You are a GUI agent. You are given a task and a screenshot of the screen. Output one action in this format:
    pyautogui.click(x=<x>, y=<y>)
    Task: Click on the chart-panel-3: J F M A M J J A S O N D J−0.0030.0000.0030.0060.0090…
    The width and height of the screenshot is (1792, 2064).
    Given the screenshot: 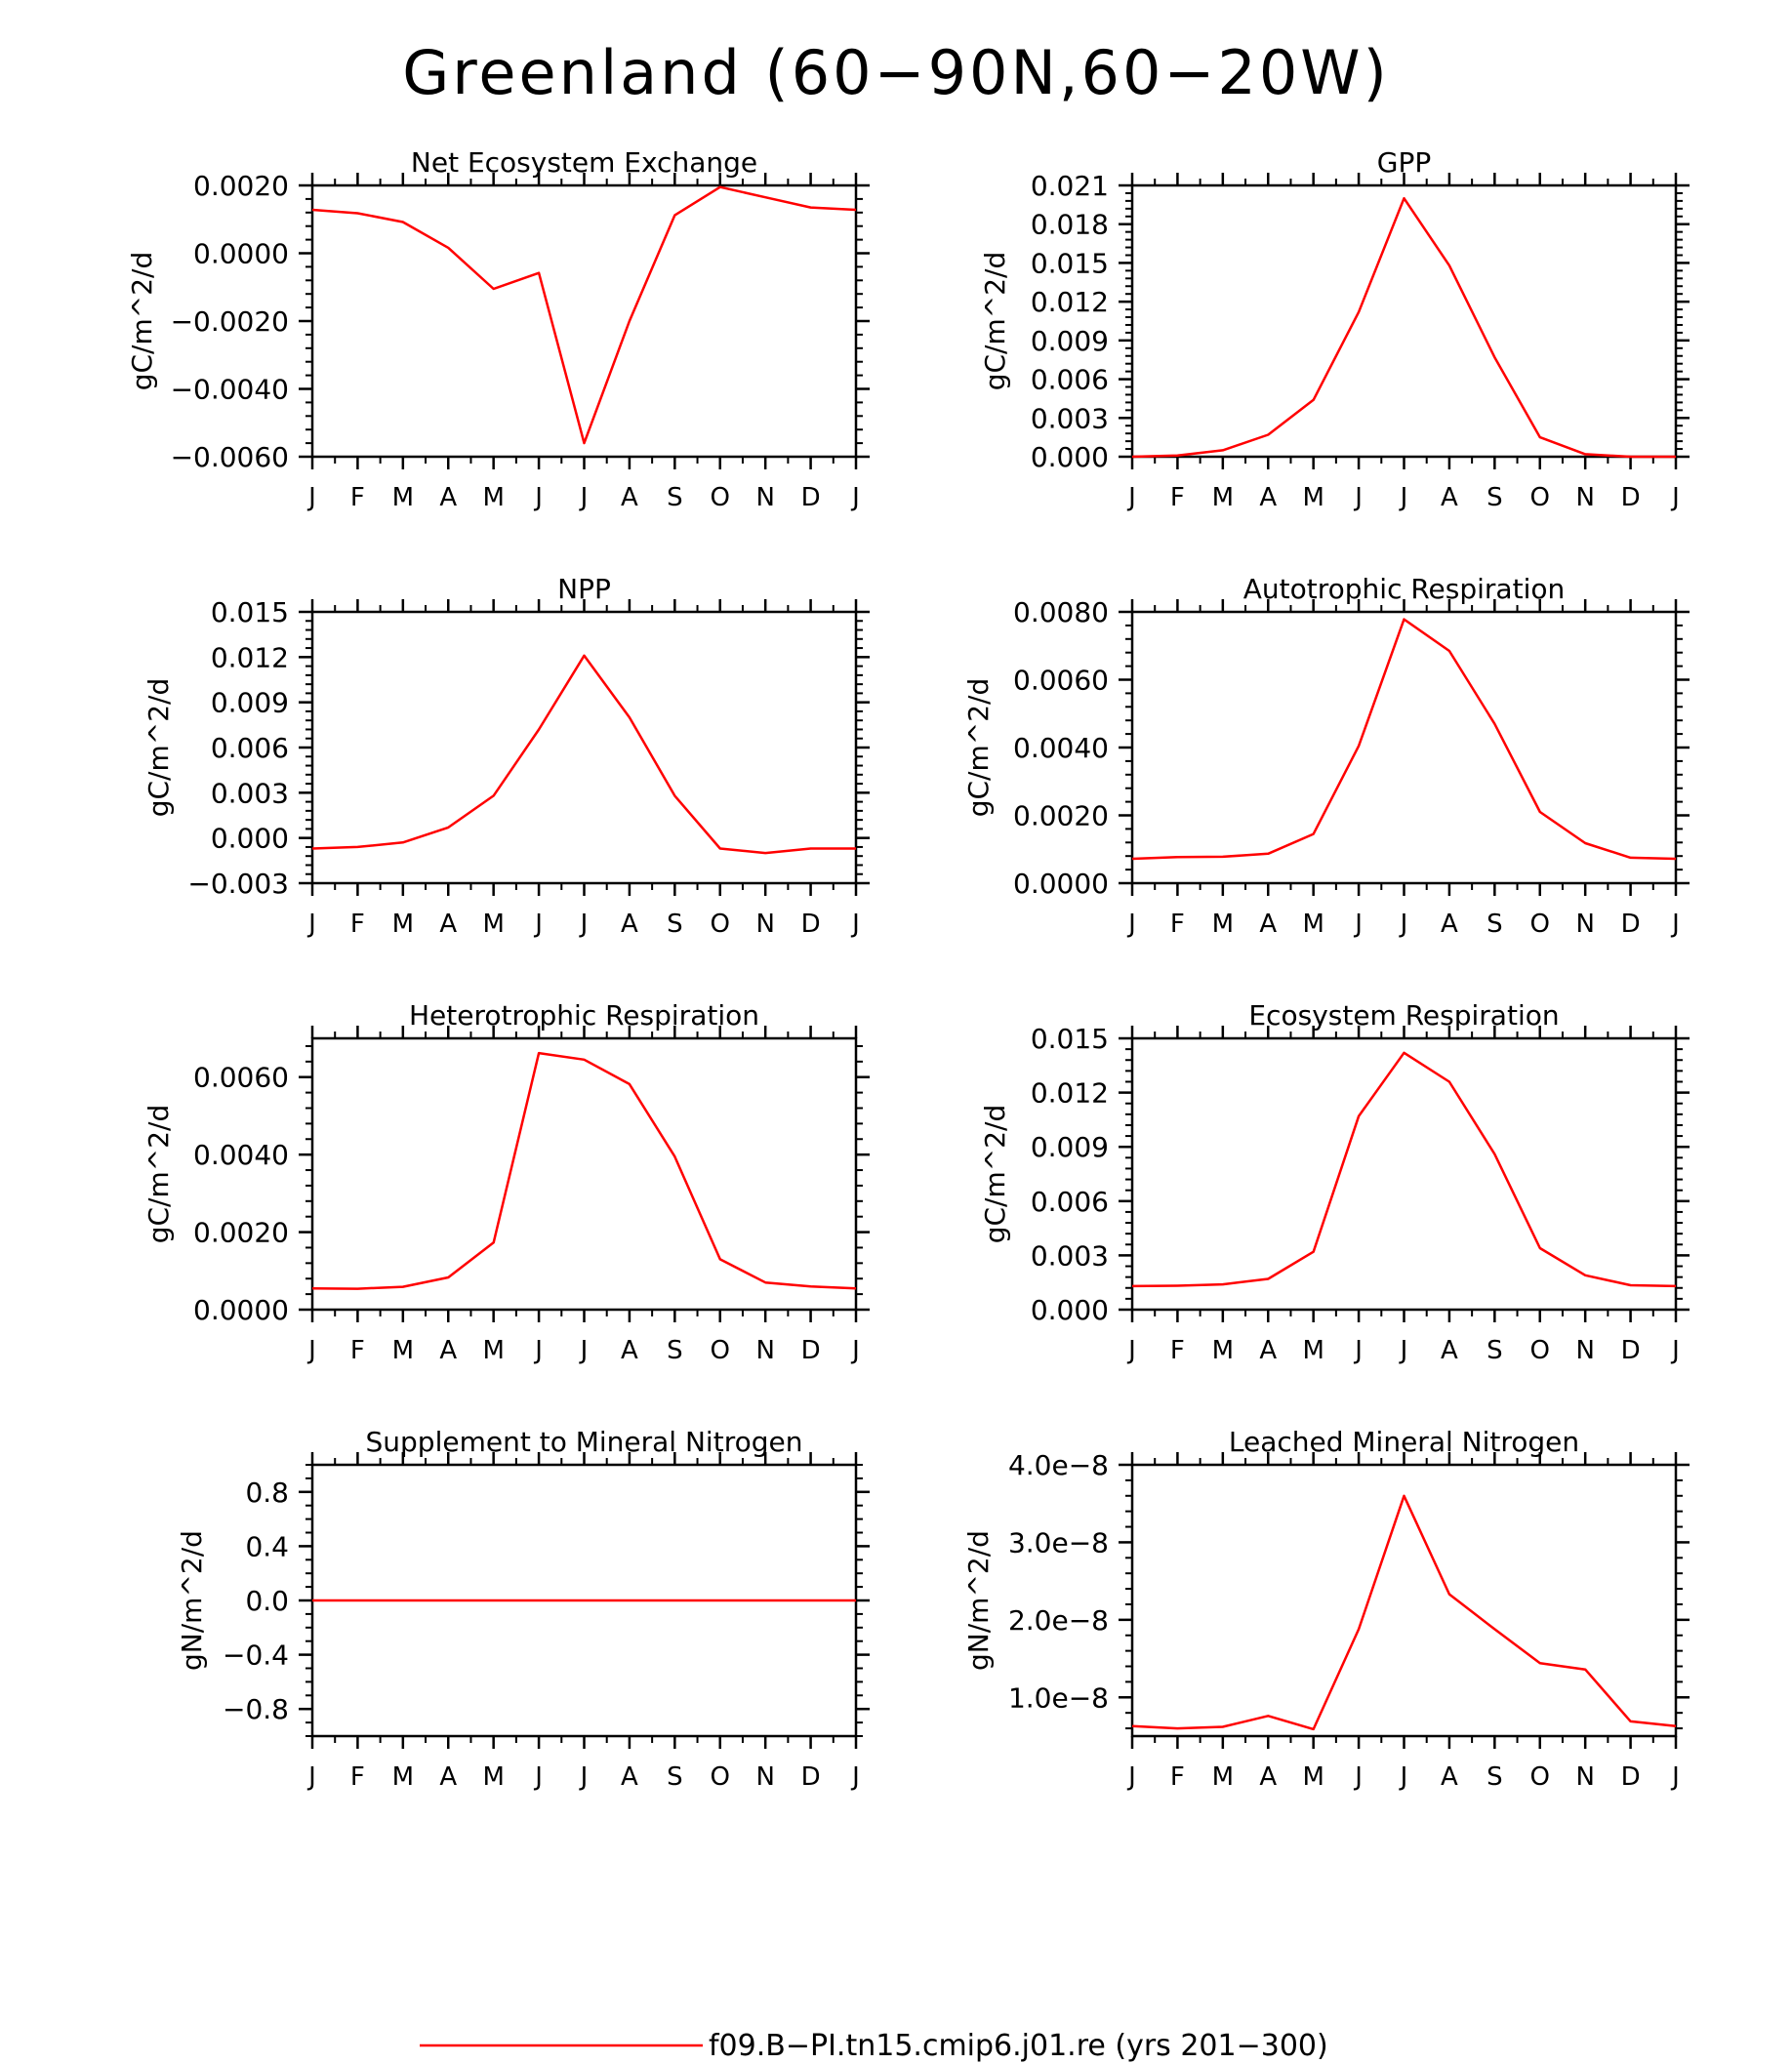 What is the action you would take?
    pyautogui.click(x=506, y=756)
    